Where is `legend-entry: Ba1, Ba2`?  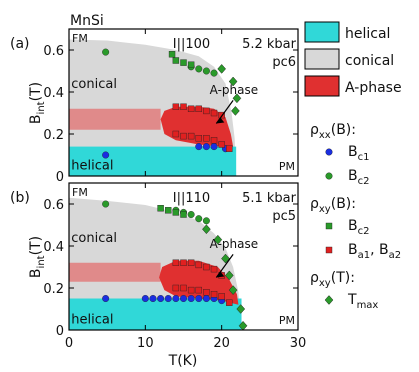
legend-entry: Ba1, Ba2 is located at coordinates (374, 251).